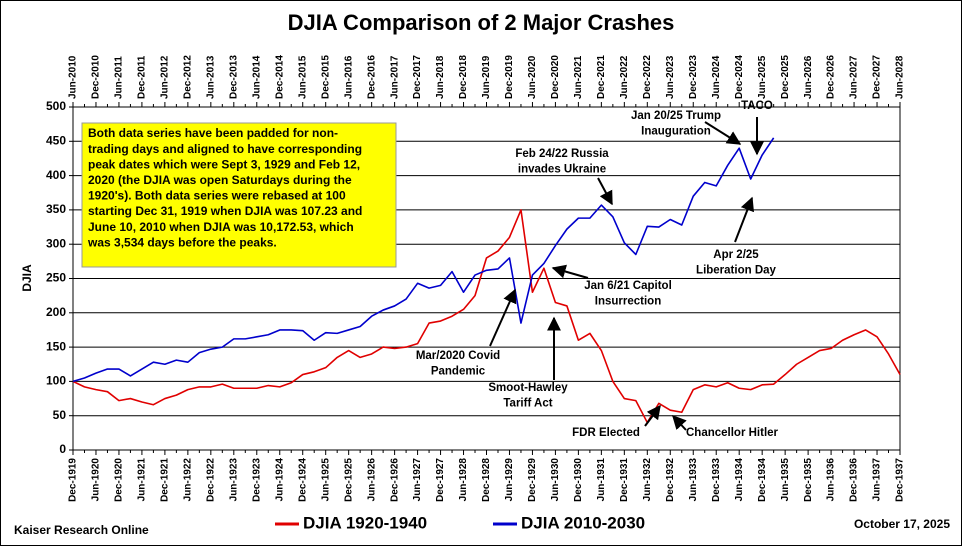  I want to click on legend: DJIA 1920-1940 DJIA 2010-2030, so click(460, 522).